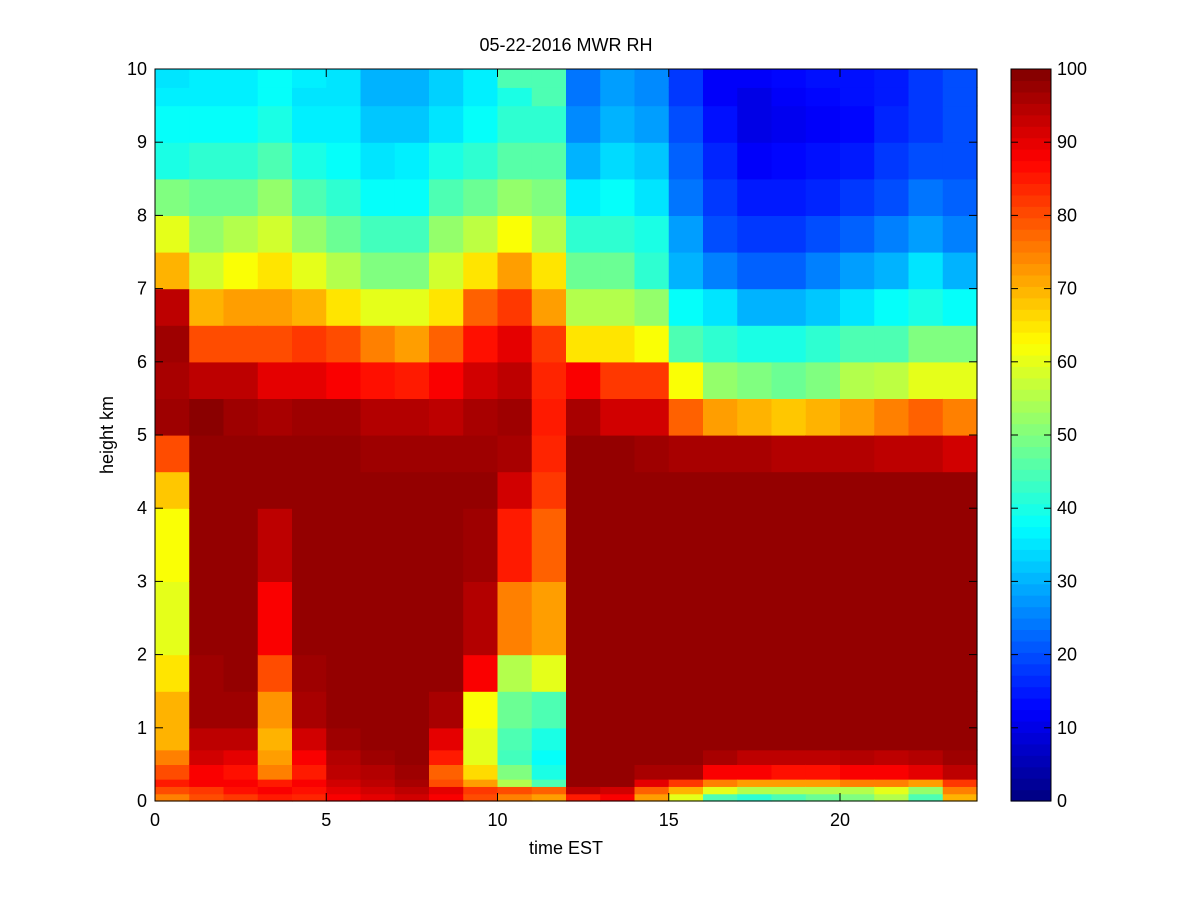 This screenshot has width=1200, height=900. I want to click on colorbar-ticks: 0 10 20 30 40 50 60 70 80 90 100, so click(1049, 435).